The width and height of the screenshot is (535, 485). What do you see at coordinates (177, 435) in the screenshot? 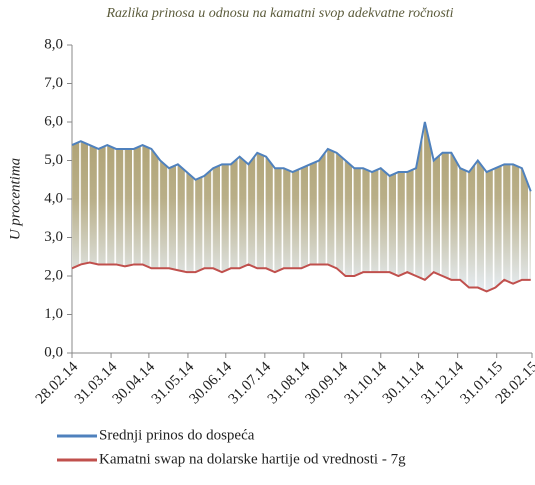
I see `legend-label: Srednji prinos do dospeća` at bounding box center [177, 435].